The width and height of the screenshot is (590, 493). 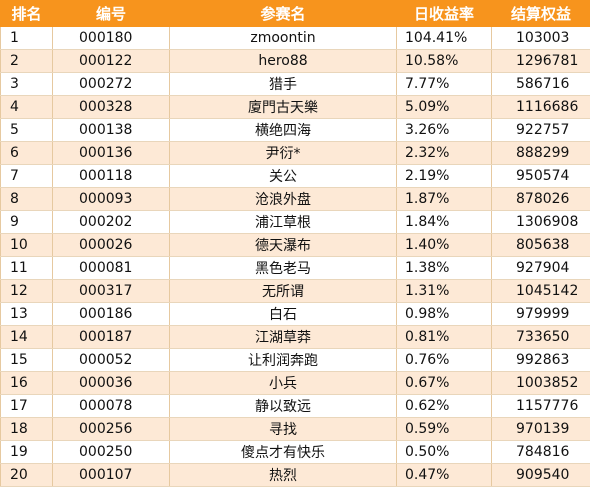 What do you see at coordinates (111, 475) in the screenshot?
I see `cell-code: 000107` at bounding box center [111, 475].